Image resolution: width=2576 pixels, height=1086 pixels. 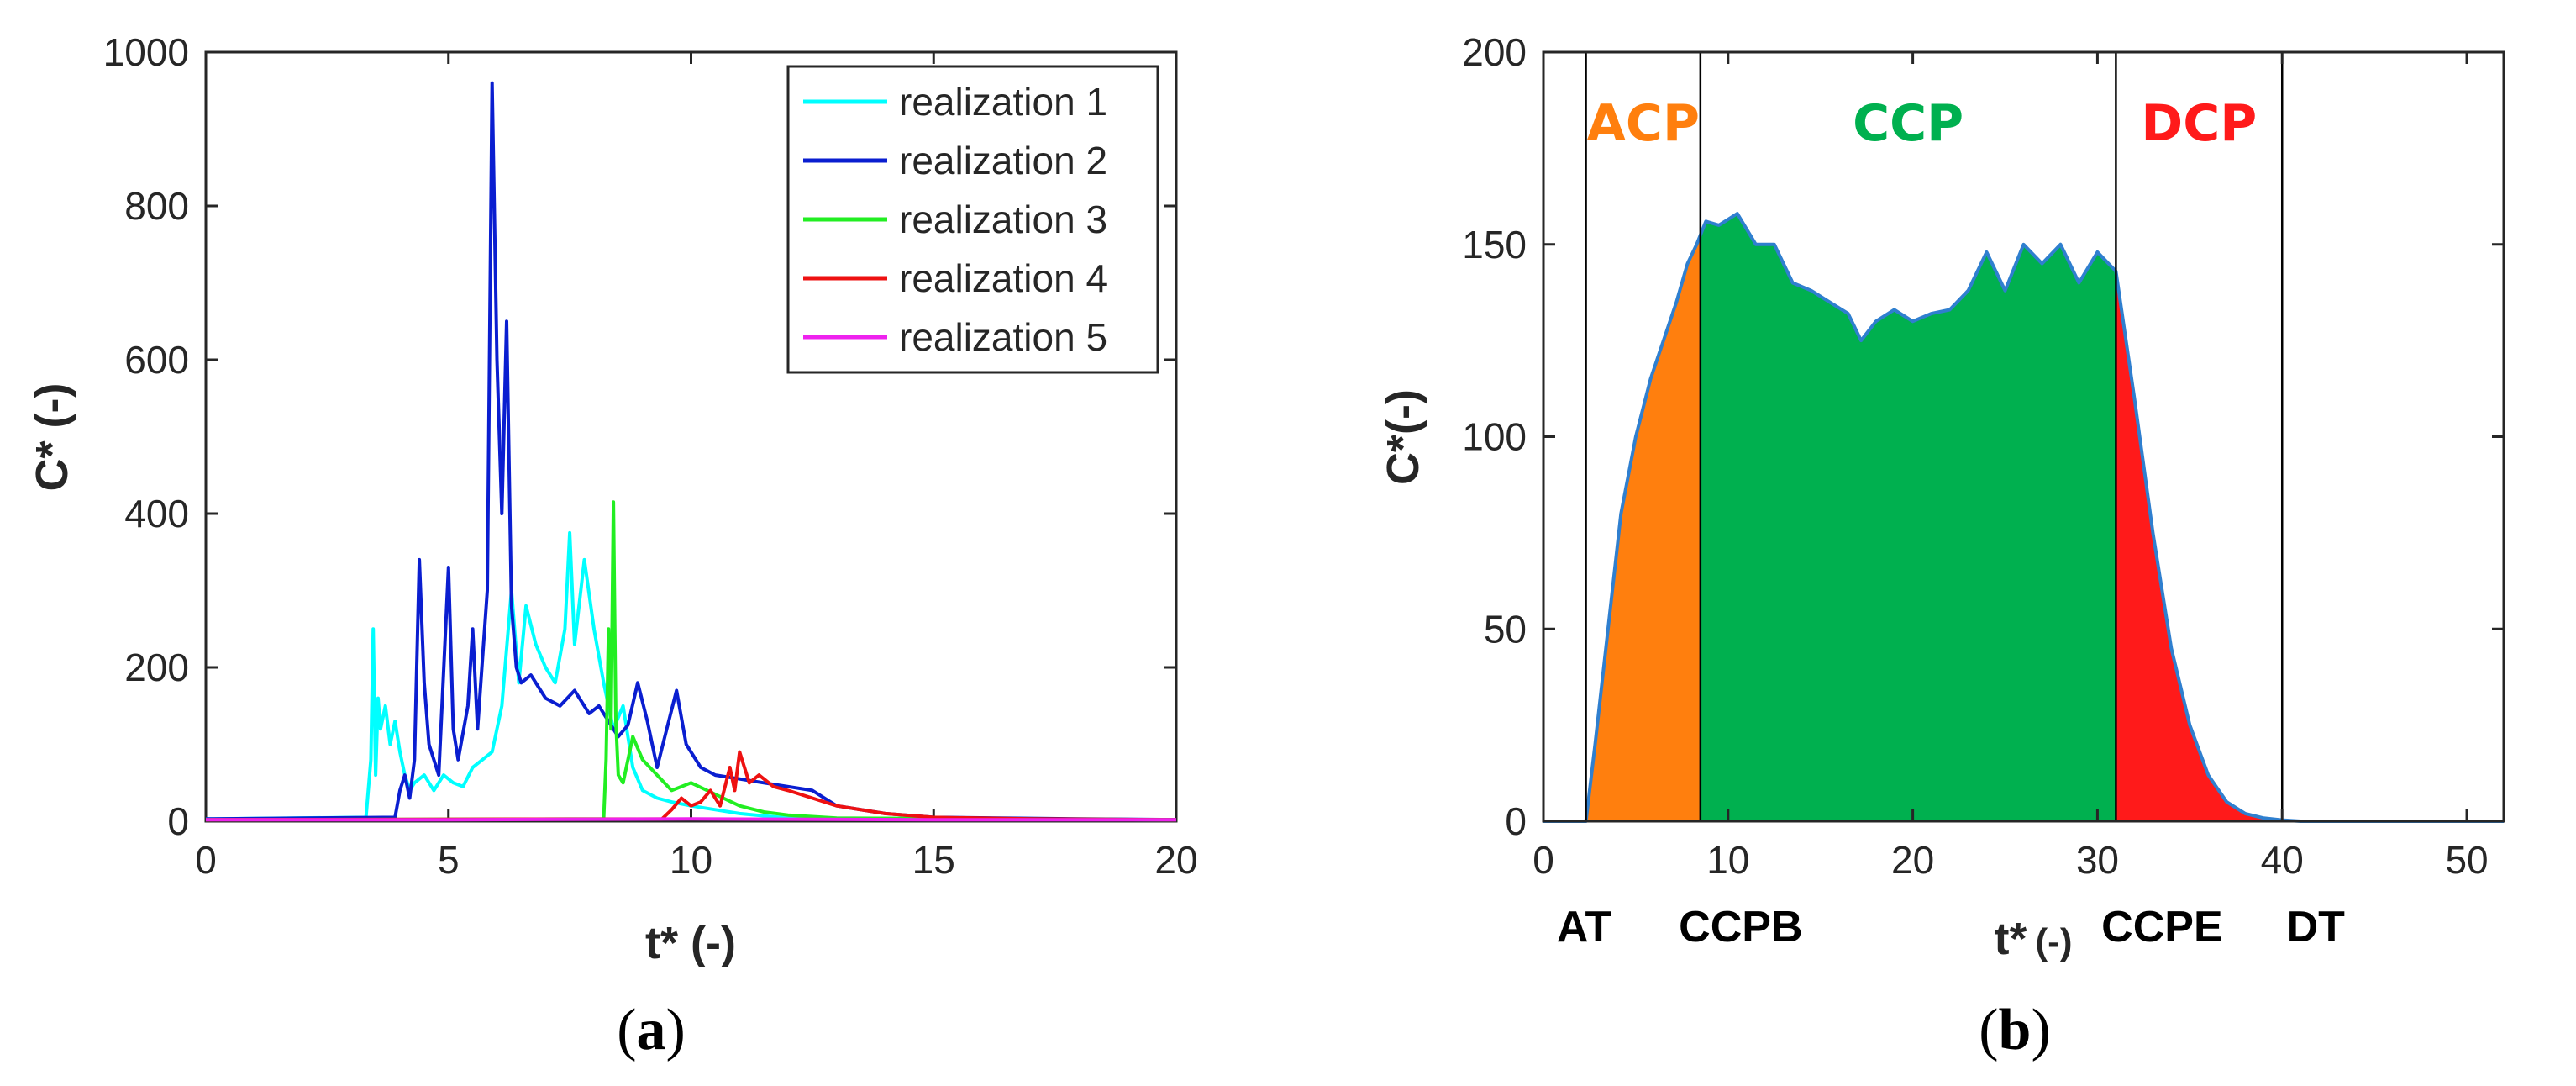 I want to click on panel-a-y-axis-label: C* (-), so click(x=52, y=438).